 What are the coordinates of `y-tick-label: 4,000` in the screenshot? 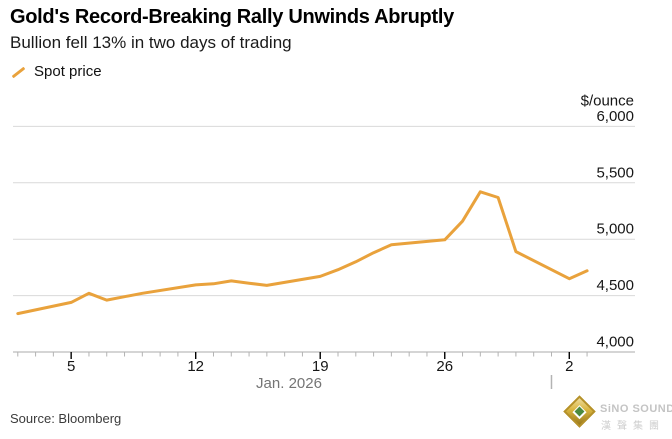 It's located at (615, 342).